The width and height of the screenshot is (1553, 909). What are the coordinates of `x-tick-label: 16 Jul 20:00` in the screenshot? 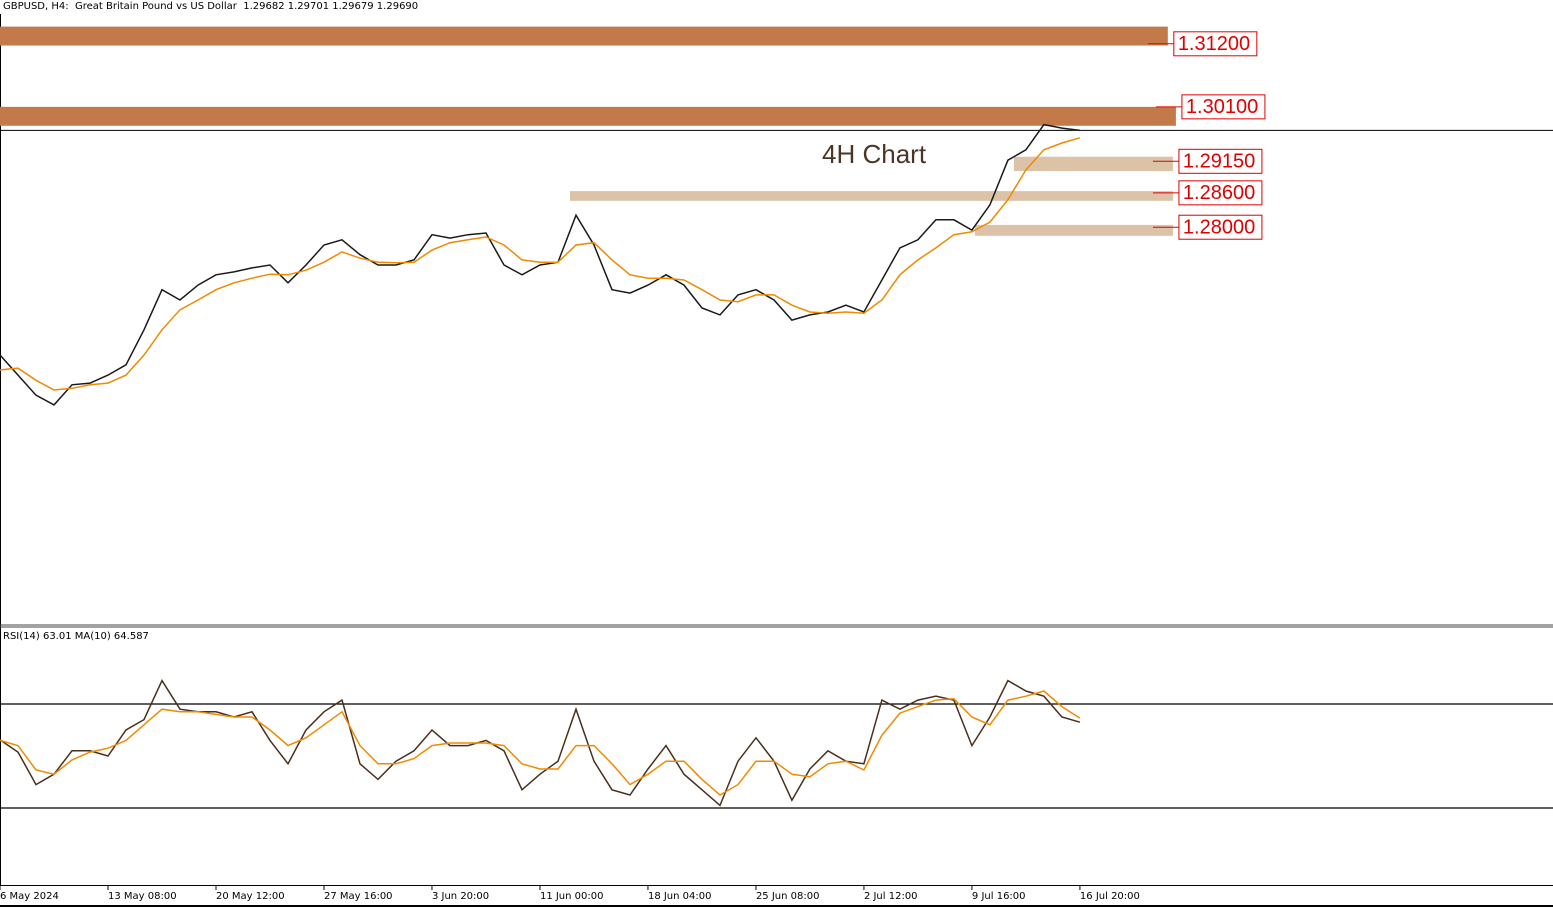 It's located at (1110, 896).